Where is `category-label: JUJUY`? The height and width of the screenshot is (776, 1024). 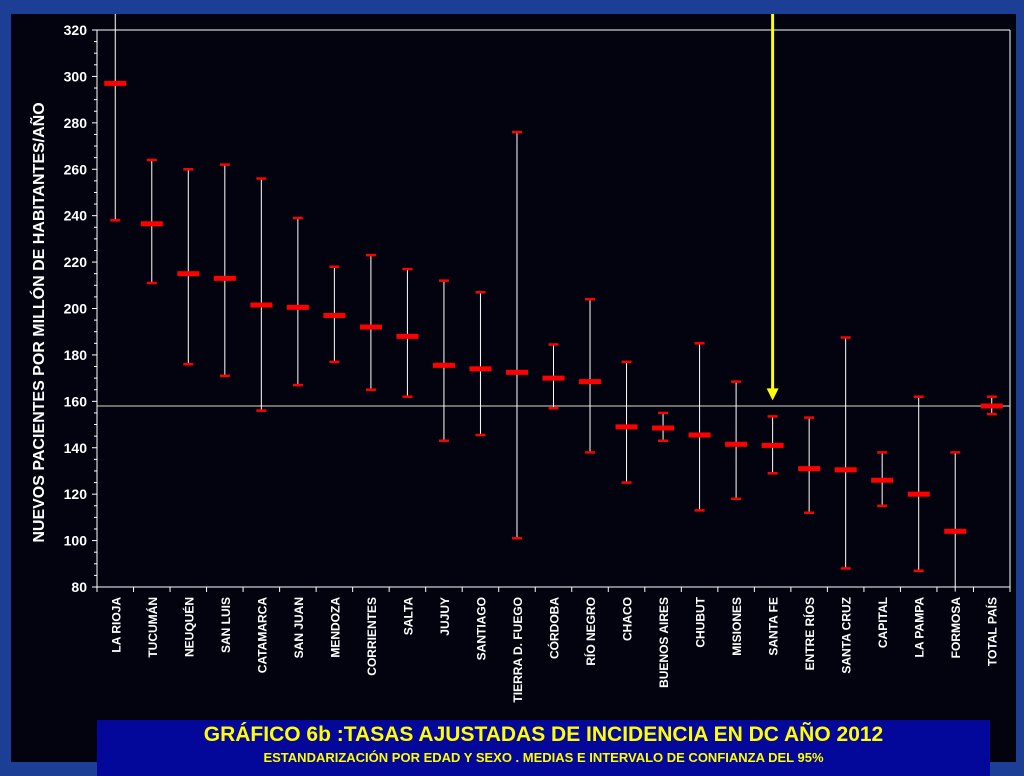 category-label: JUJUY is located at coordinates (445, 616).